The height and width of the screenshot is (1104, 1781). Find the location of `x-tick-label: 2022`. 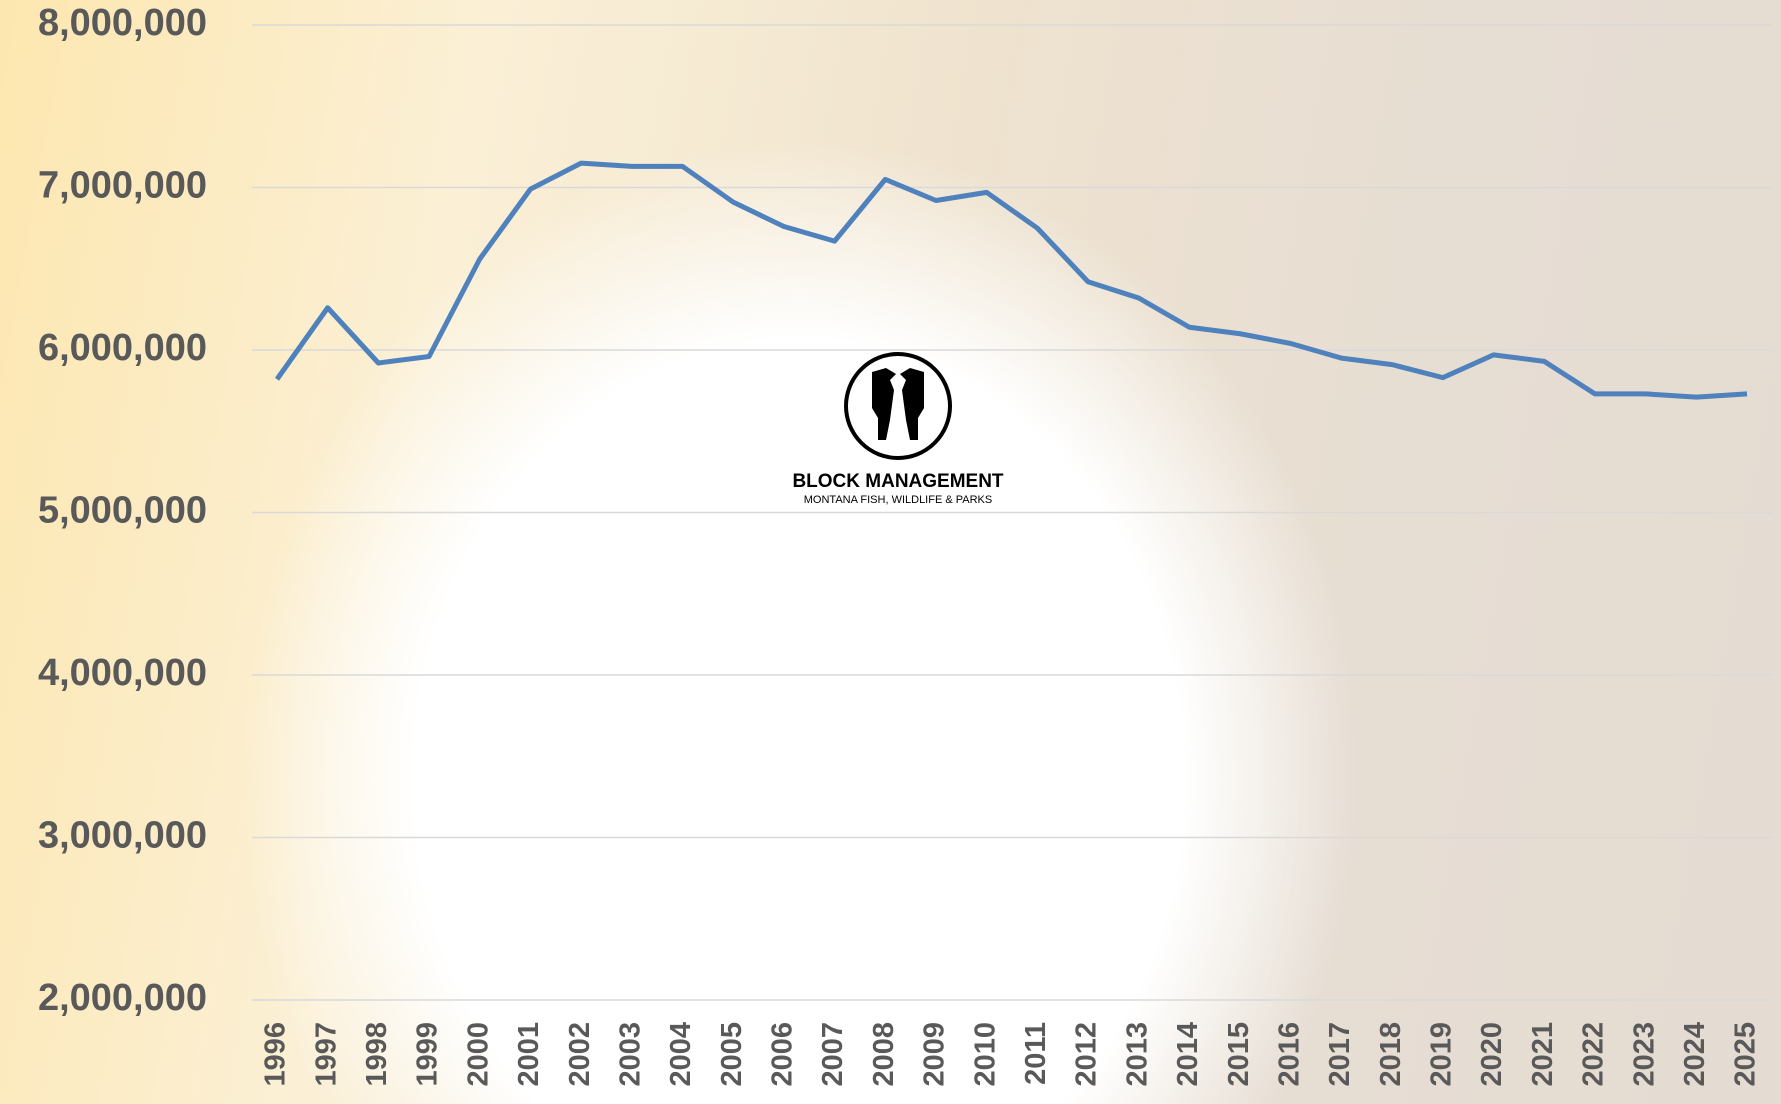

x-tick-label: 2022 is located at coordinates (1594, 1054).